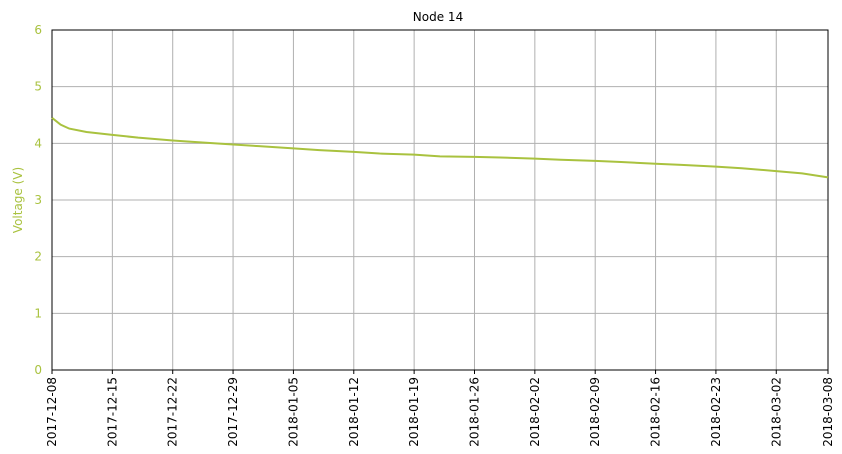 The width and height of the screenshot is (842, 454). I want to click on x-tick-label: 2017-12-29, so click(233, 412).